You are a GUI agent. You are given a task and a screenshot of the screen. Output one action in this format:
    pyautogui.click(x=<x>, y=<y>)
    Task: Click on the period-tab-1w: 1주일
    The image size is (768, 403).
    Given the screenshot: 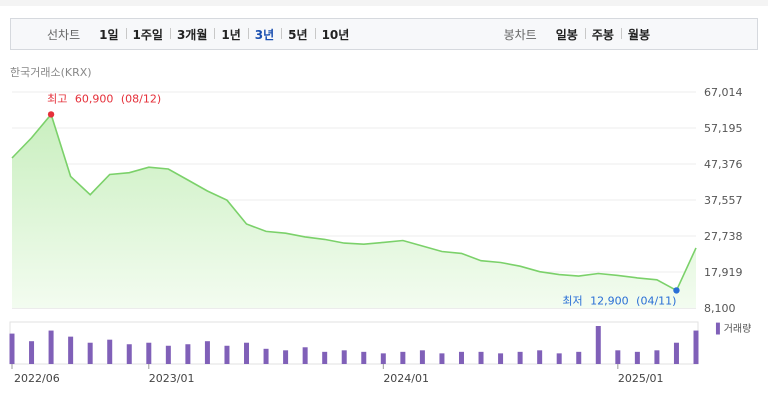 What is the action you would take?
    pyautogui.click(x=147, y=34)
    